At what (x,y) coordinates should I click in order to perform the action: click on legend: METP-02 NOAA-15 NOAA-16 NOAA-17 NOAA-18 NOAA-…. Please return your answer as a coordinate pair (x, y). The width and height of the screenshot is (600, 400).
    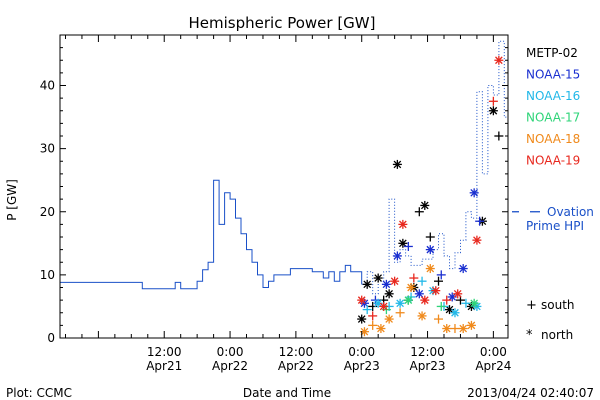
    Looking at the image, I should click on (553, 194).